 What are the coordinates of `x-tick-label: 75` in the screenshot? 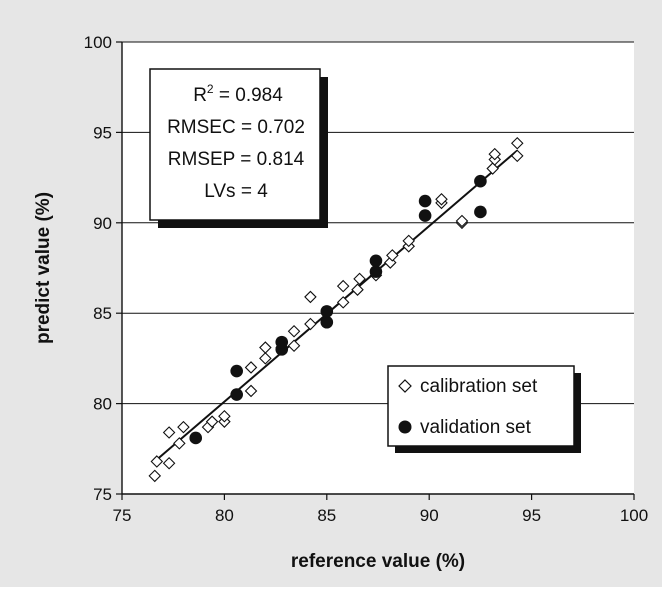 It's located at (122, 515).